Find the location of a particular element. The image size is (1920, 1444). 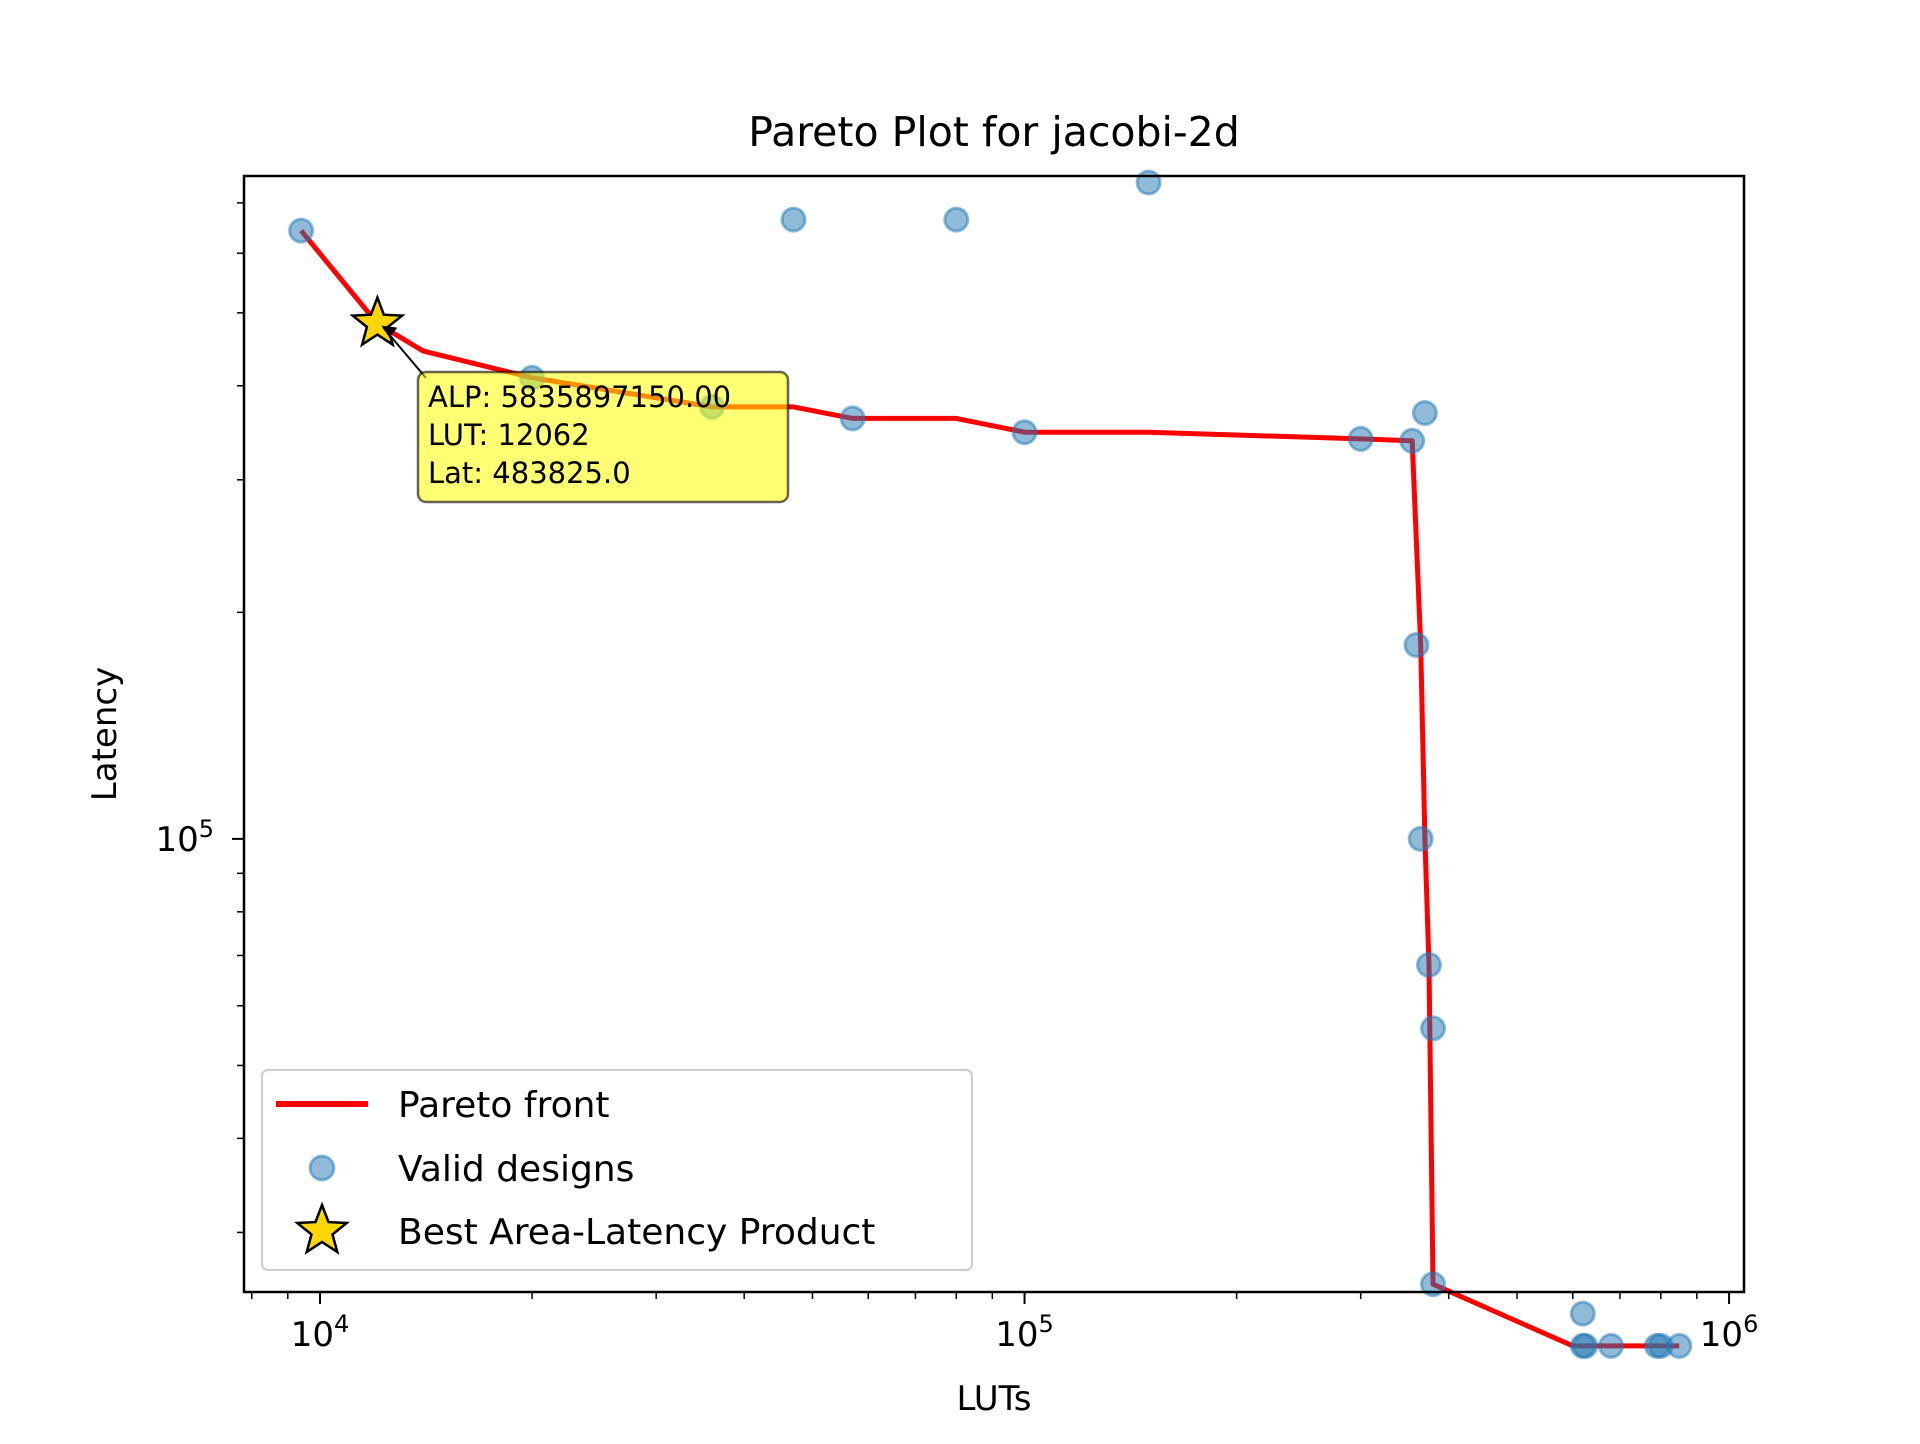

annotation-text-line: Lat: 483825.0 is located at coordinates (529, 473).